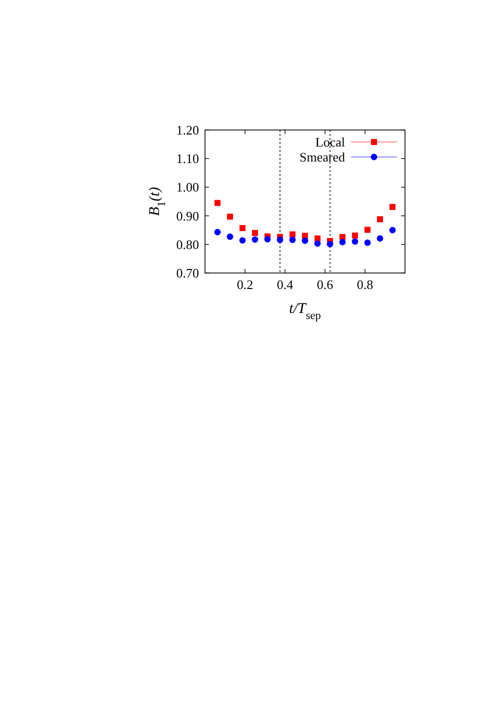 This screenshot has height=702, width=496. What do you see at coordinates (187, 130) in the screenshot?
I see `y-tick-label: 1.20` at bounding box center [187, 130].